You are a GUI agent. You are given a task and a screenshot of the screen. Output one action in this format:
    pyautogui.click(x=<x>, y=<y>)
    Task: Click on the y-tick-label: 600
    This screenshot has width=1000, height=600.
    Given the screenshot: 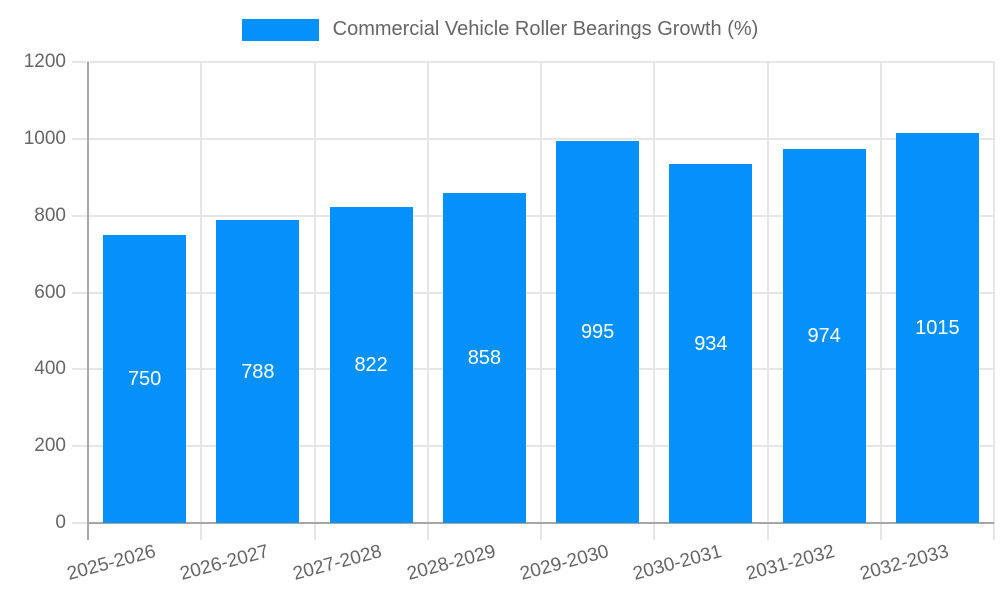 What is the action you would take?
    pyautogui.click(x=50, y=292)
    